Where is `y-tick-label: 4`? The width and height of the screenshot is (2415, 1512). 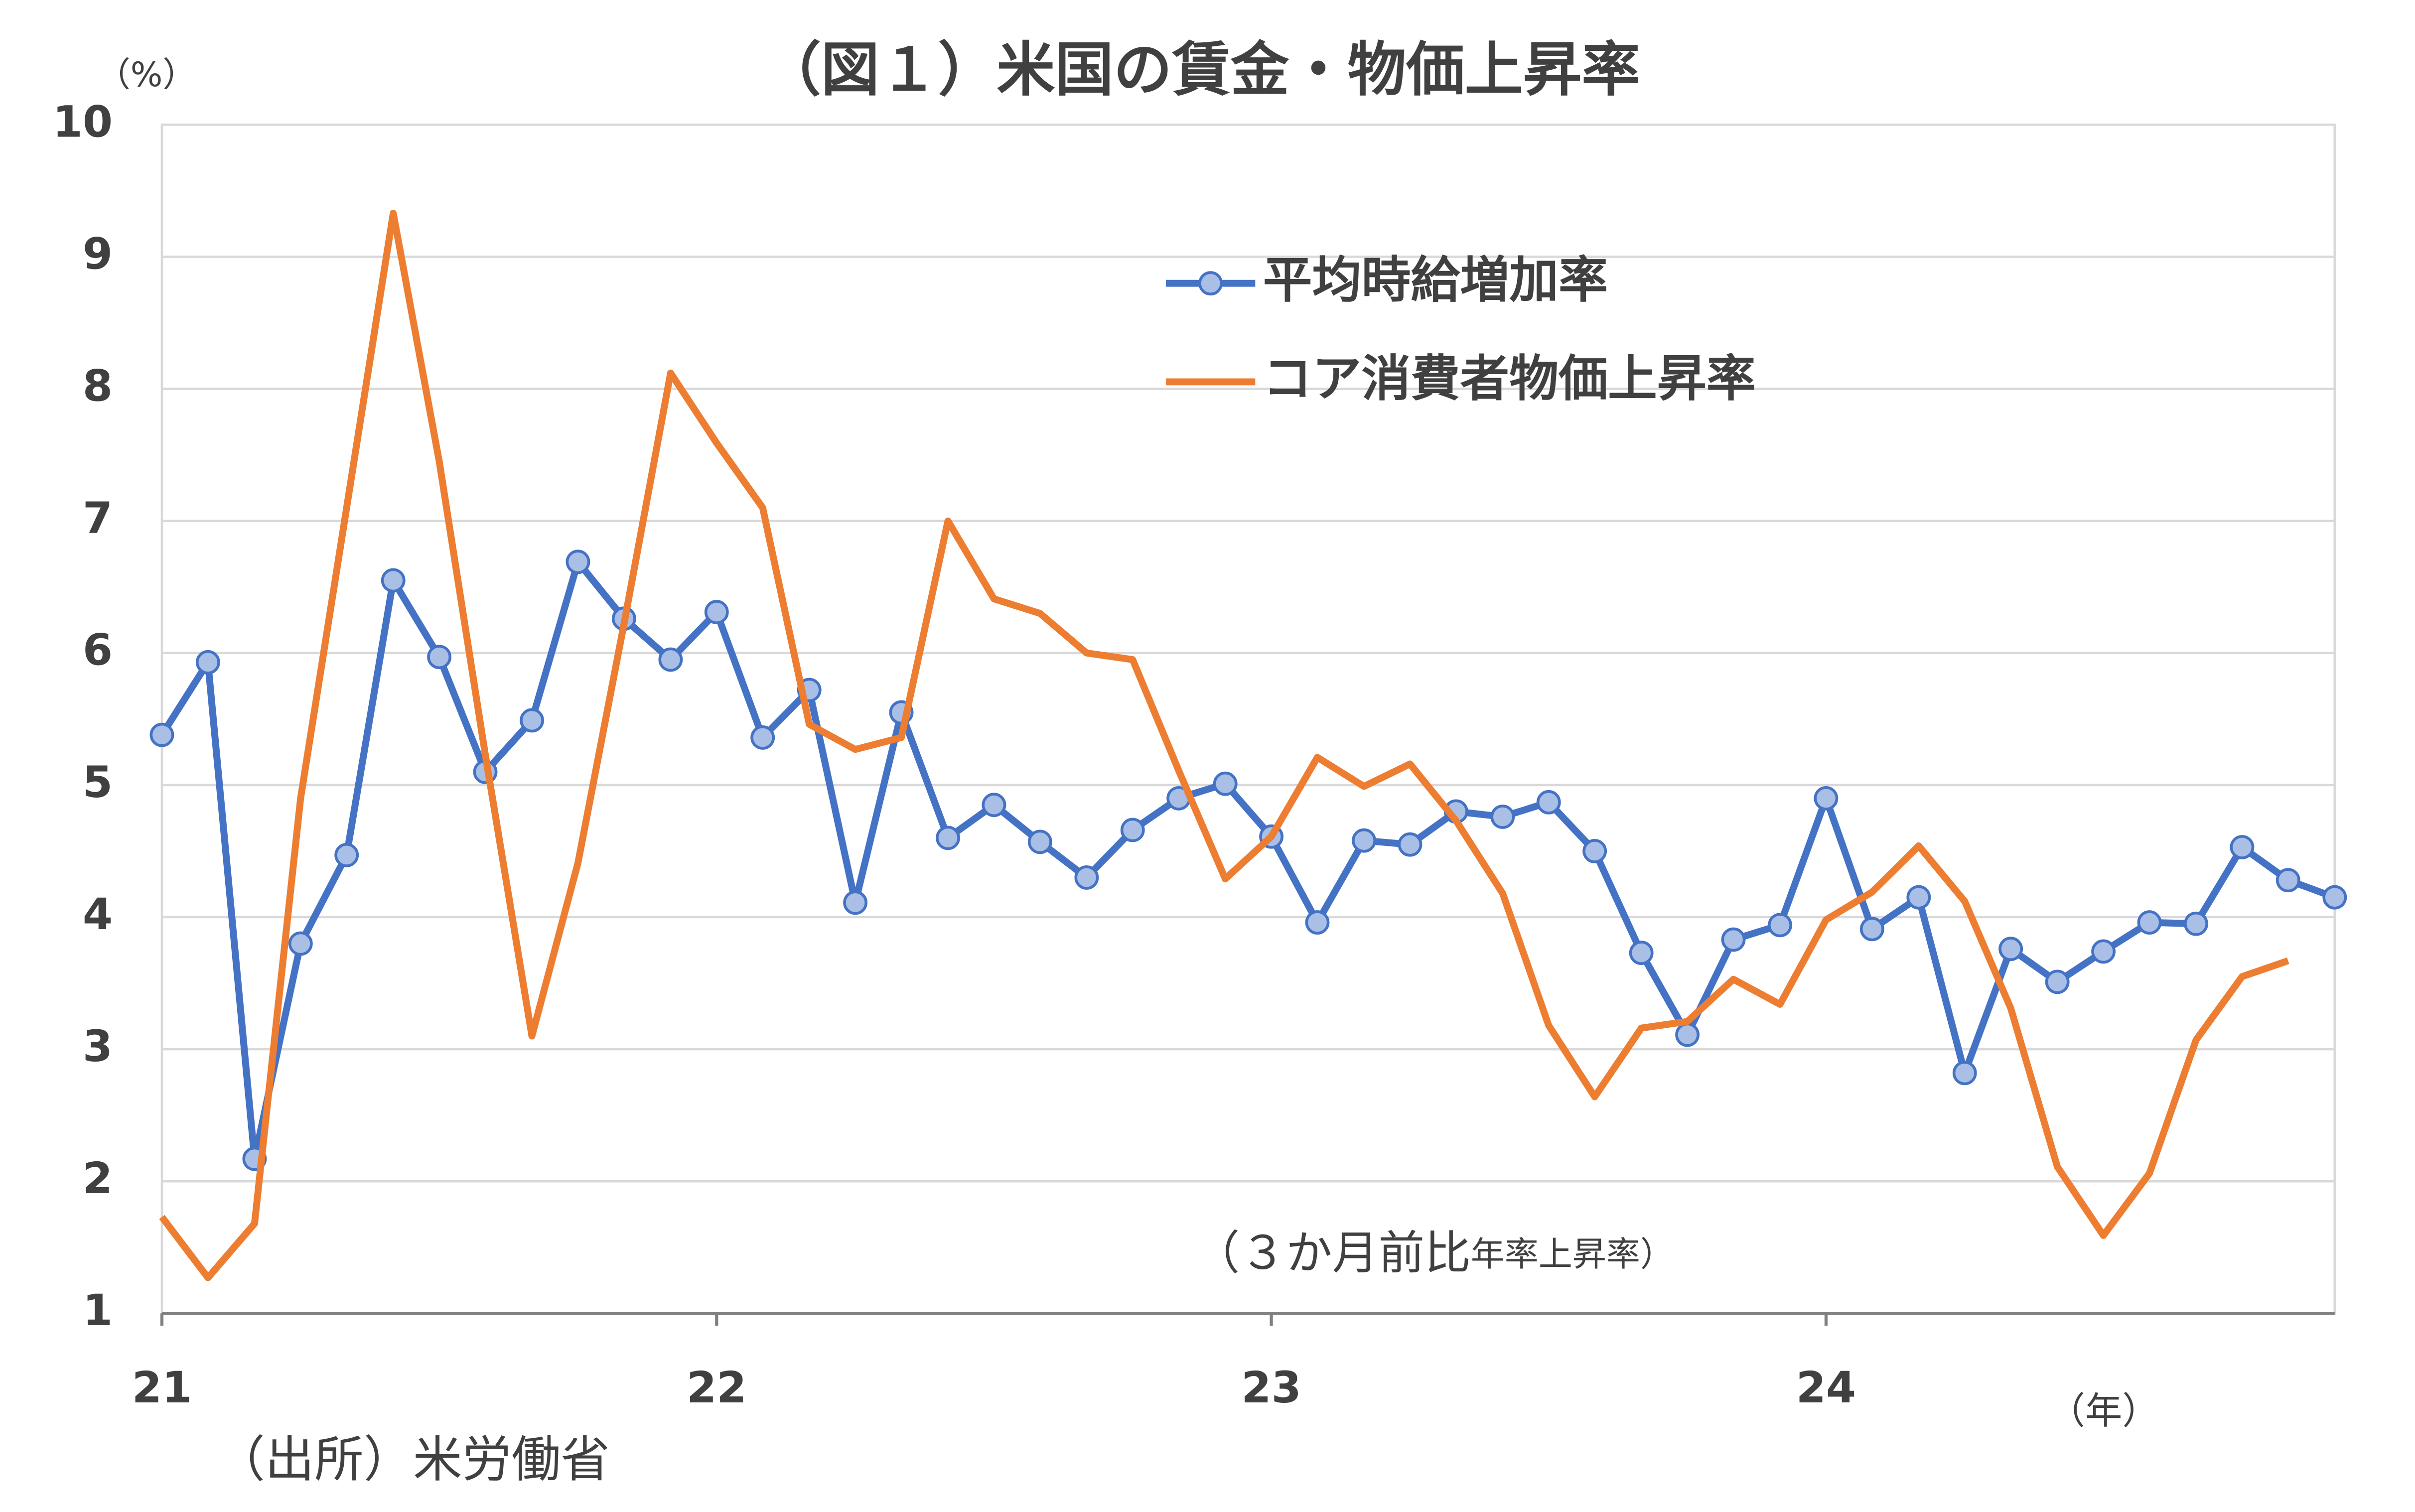
y-tick-label: 4 is located at coordinates (98, 915).